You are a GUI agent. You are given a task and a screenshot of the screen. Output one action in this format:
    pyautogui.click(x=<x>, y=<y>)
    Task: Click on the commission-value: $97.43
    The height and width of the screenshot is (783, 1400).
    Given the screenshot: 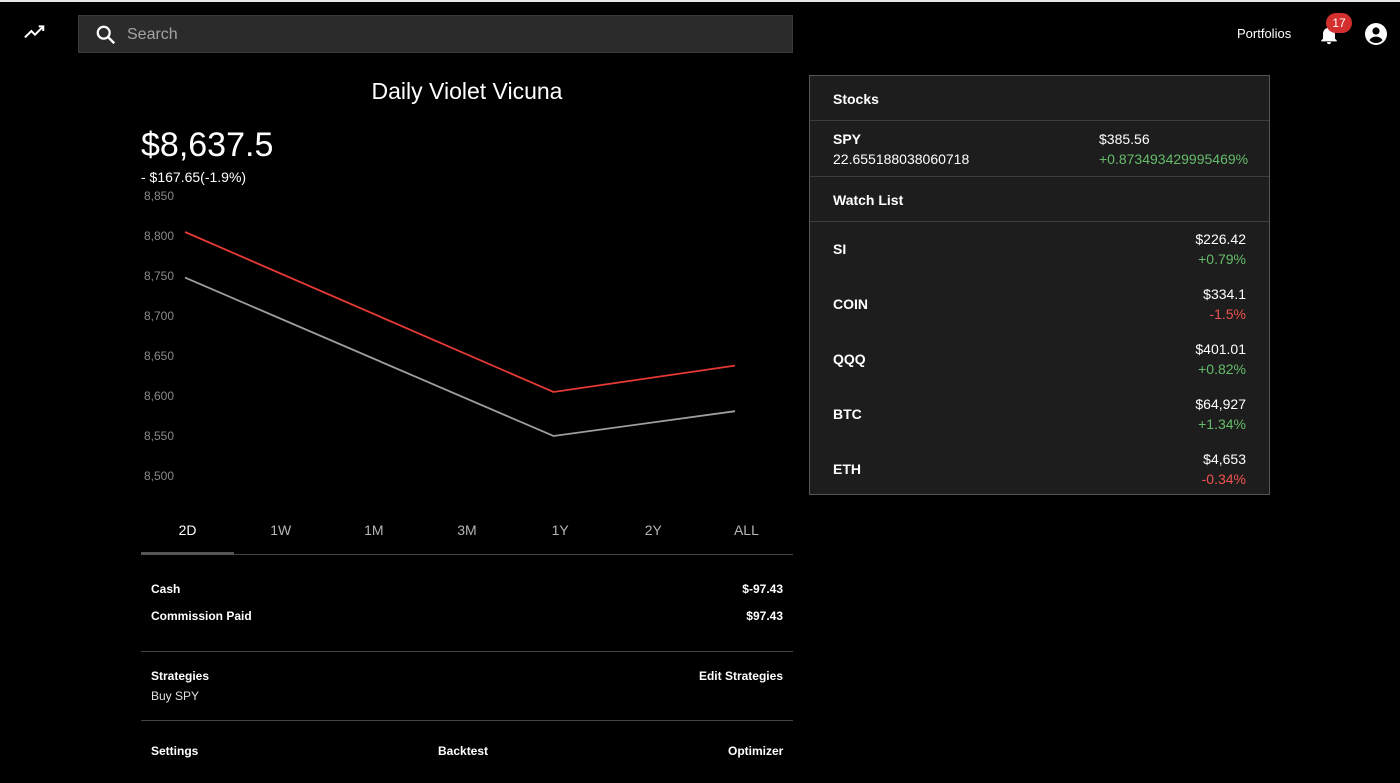 What is the action you would take?
    pyautogui.click(x=764, y=616)
    